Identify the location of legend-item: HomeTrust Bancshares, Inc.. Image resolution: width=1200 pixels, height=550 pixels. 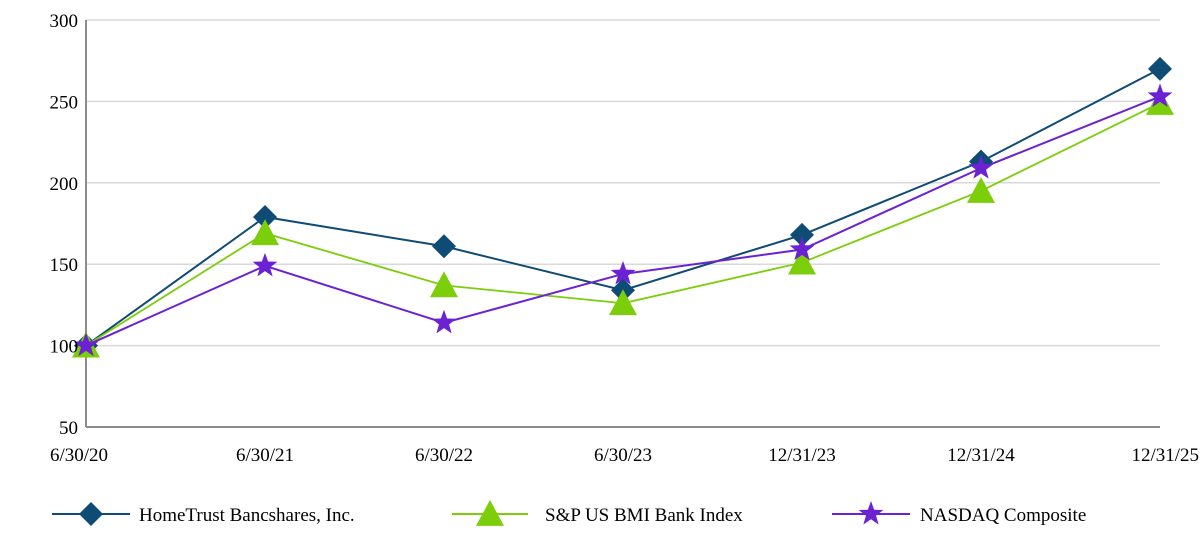
(203, 514).